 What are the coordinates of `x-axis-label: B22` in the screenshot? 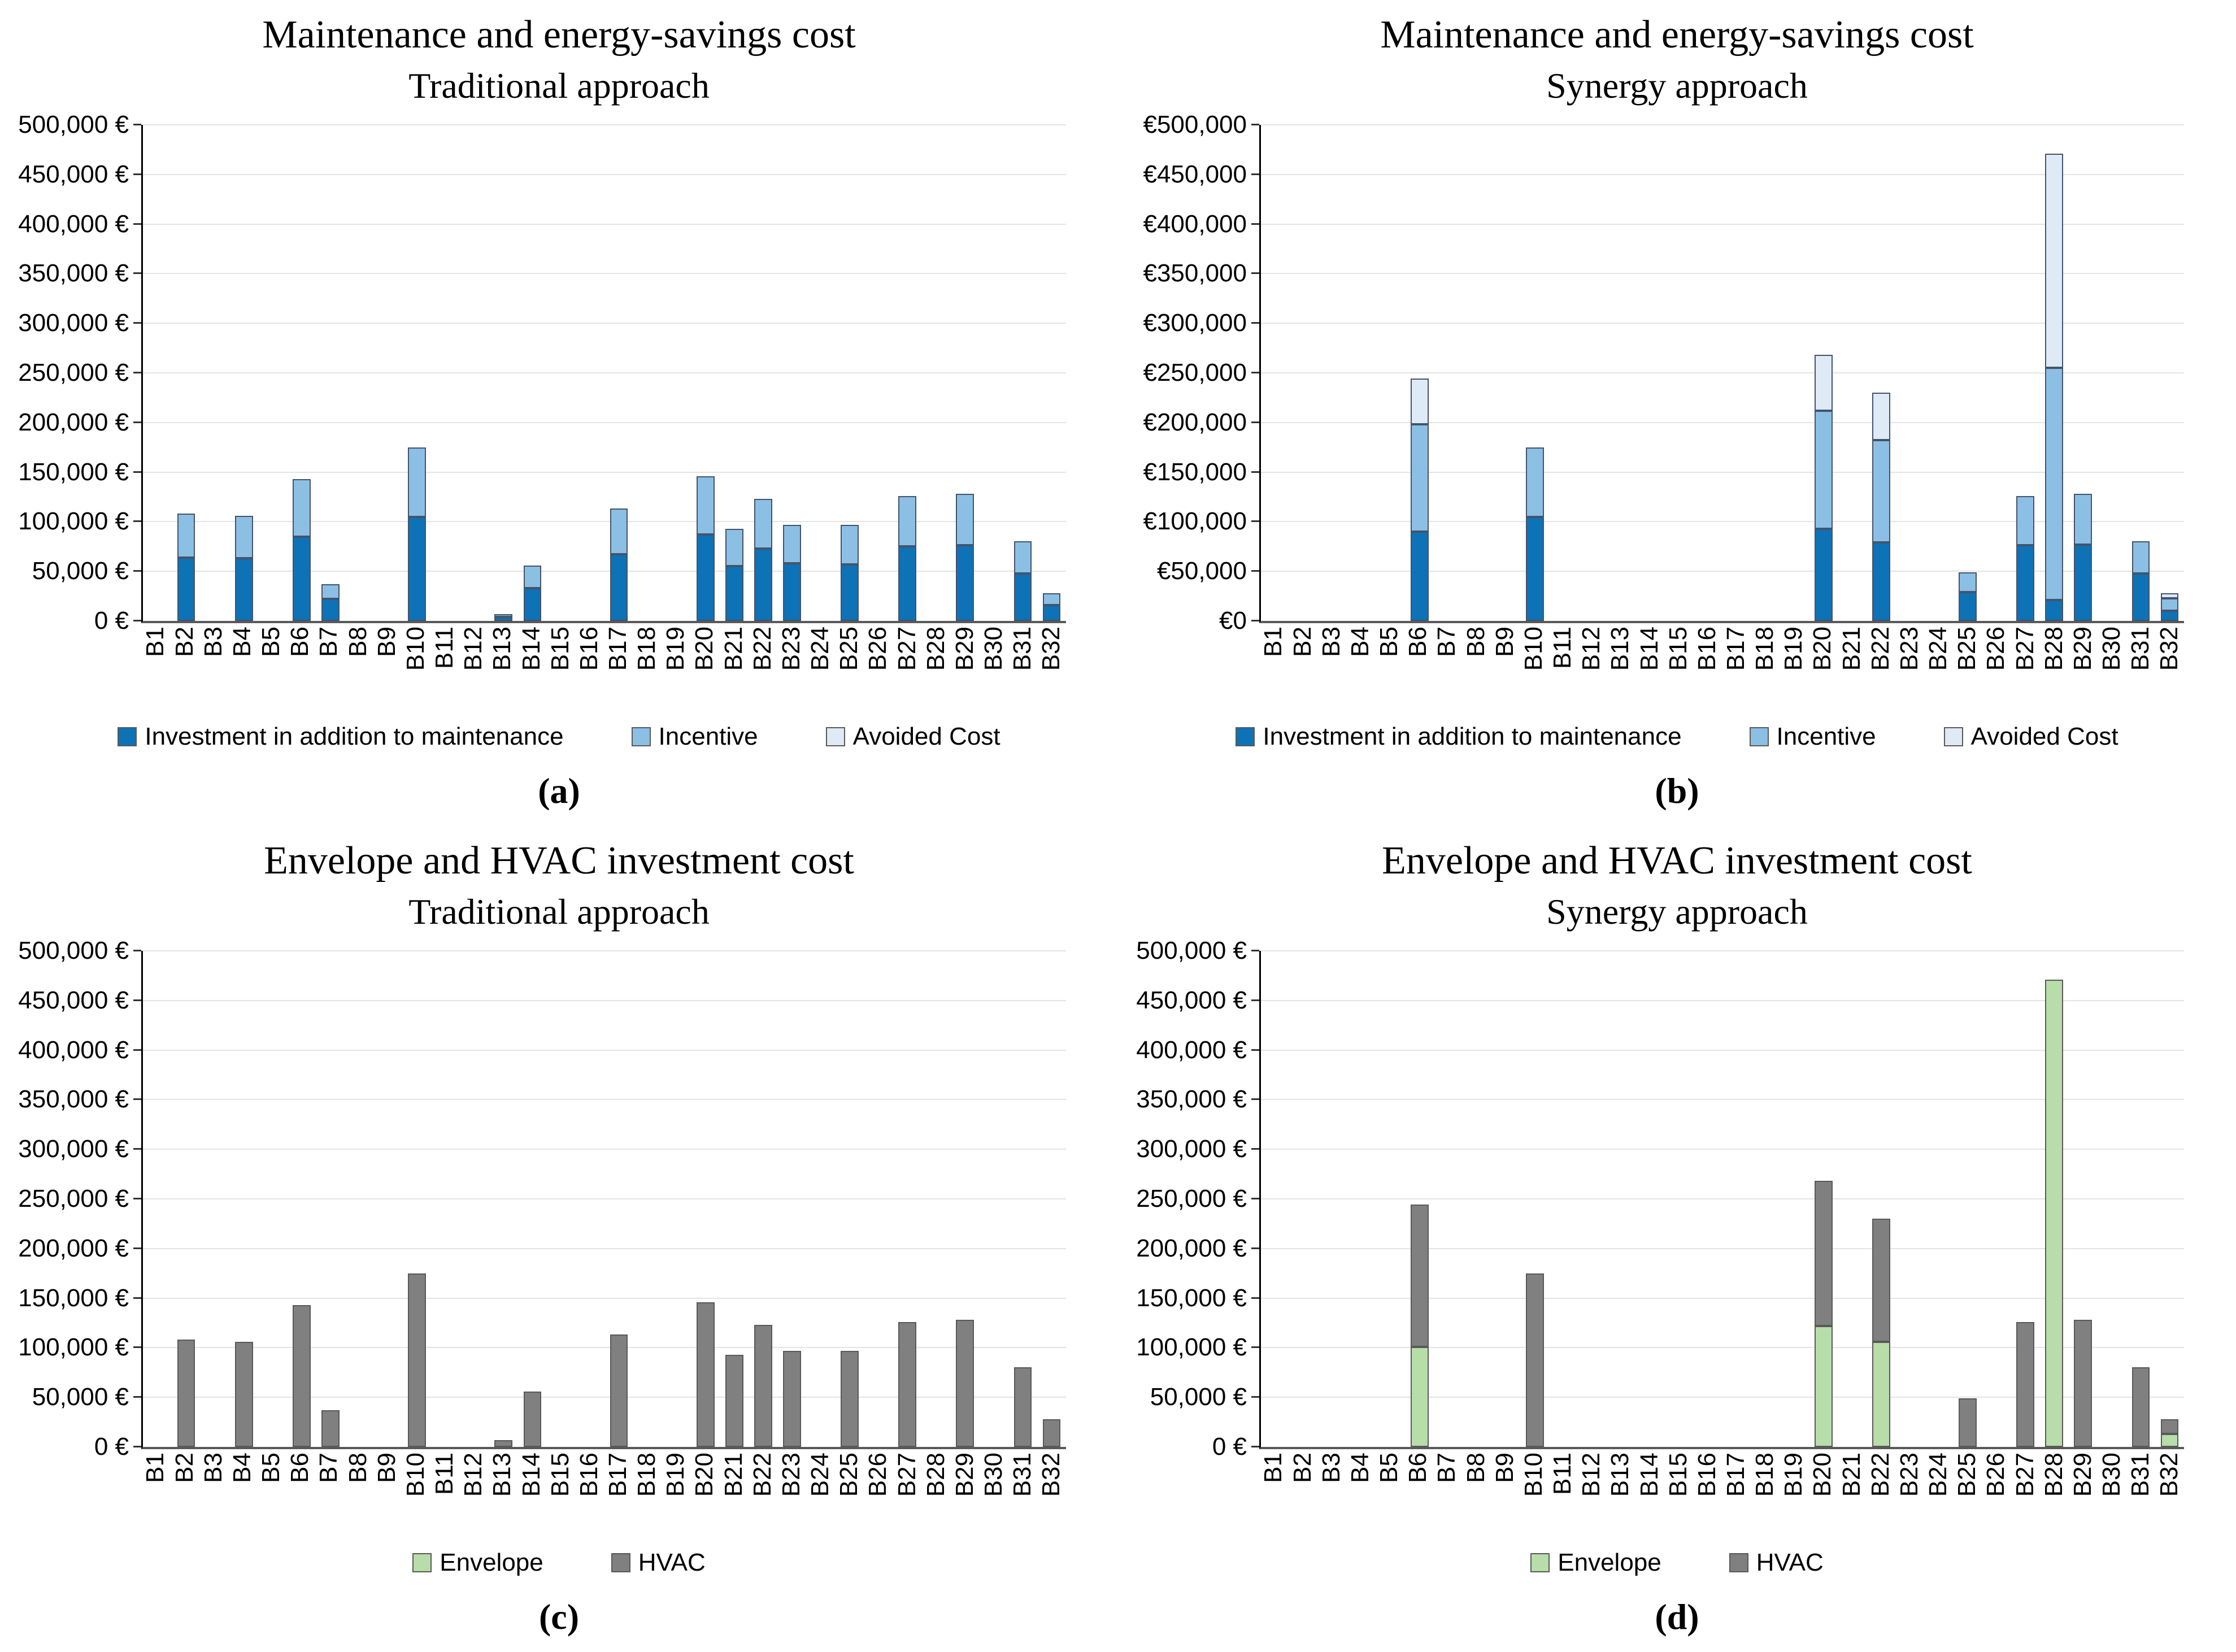 It's located at (762, 648).